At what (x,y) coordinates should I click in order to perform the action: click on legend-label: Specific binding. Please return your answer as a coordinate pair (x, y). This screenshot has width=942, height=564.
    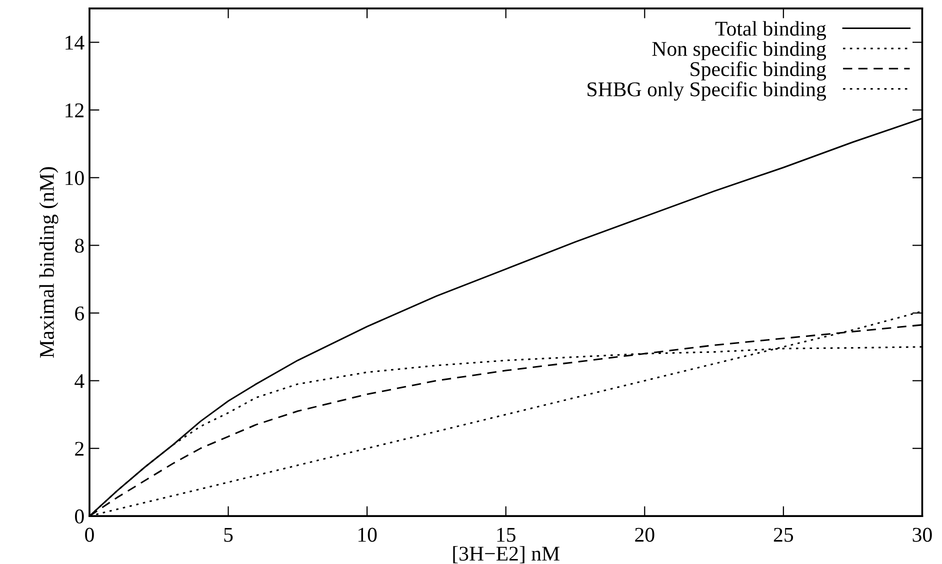
    Looking at the image, I should click on (758, 70).